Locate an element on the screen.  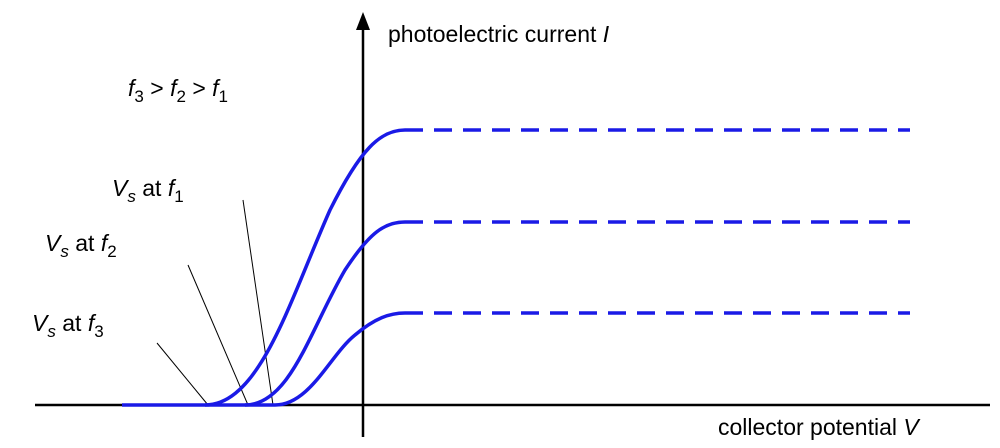
text-part: collector potential is located at coordinates (810, 427).